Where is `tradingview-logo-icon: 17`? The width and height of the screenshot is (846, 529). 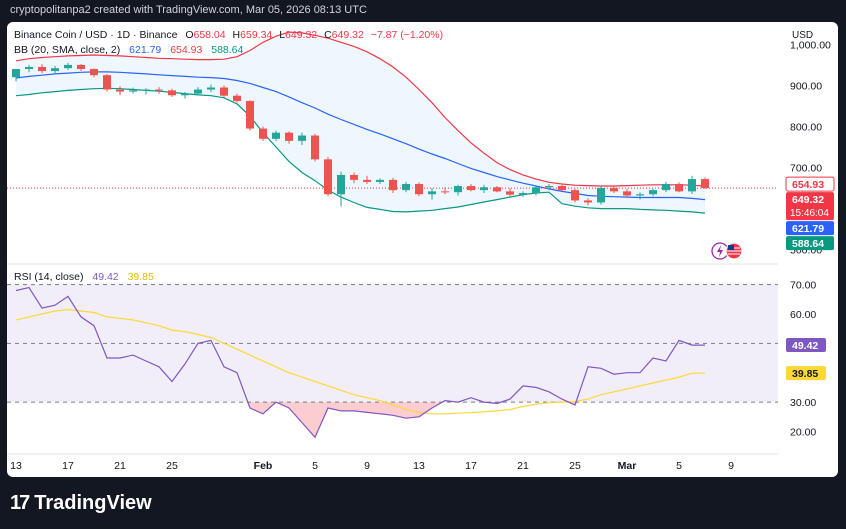 tradingview-logo-icon: 17 is located at coordinates (20, 503).